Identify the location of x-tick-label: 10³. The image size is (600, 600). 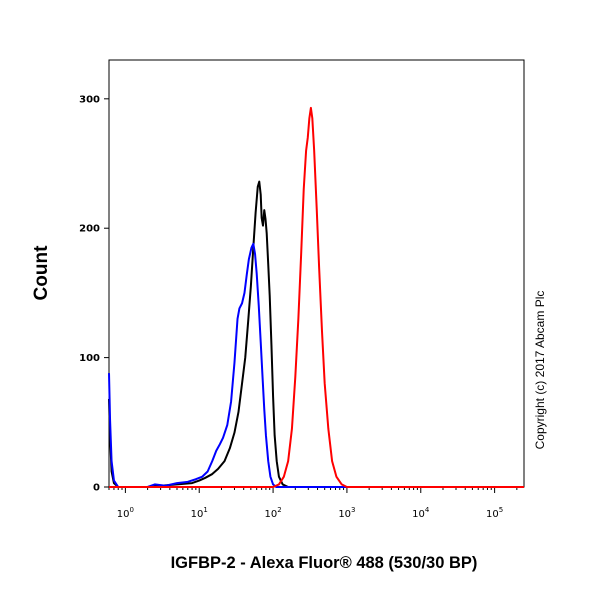
(346, 513).